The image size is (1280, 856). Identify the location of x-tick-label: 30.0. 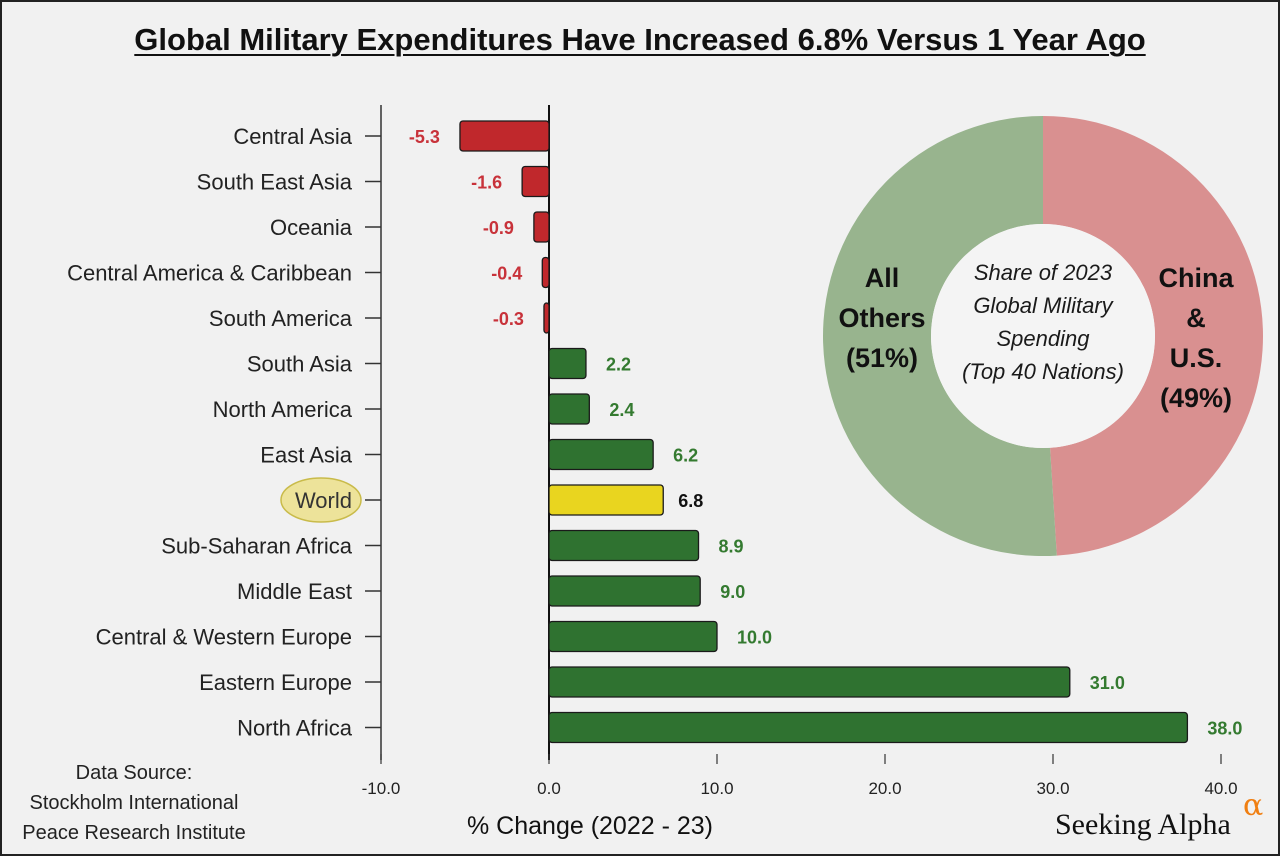
(1052, 788).